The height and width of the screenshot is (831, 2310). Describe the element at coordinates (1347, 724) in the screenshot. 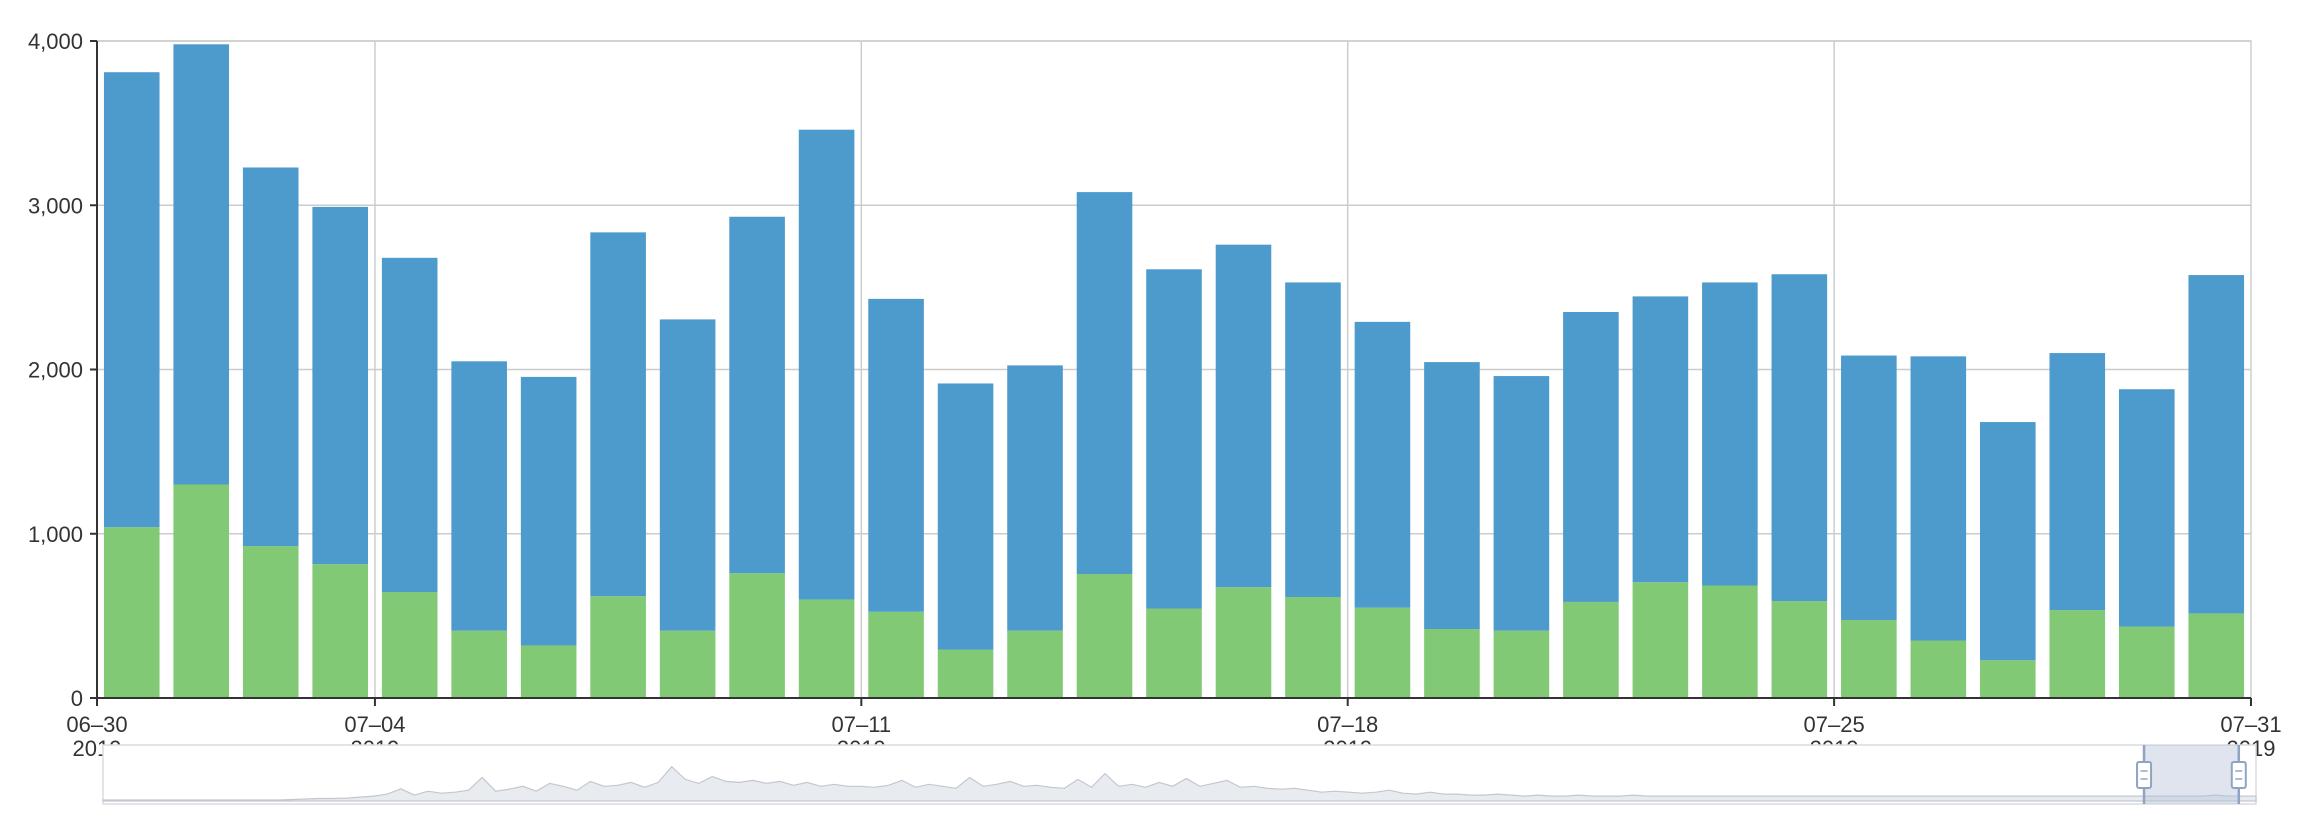

I see `x-tick-label-date: 07–18` at that location.